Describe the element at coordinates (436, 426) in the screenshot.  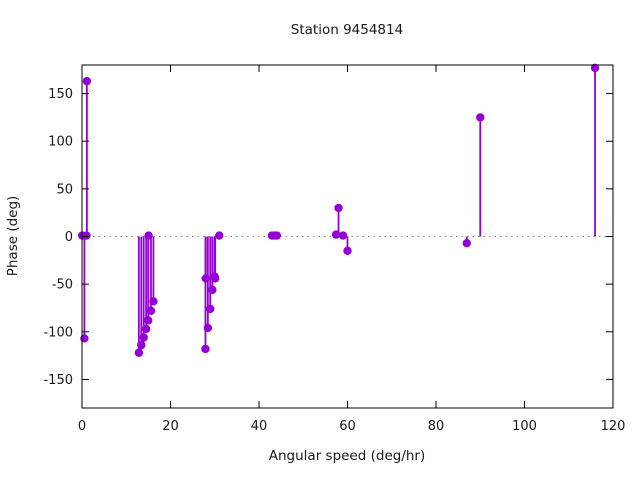
I see `x-tick-label: 80` at that location.